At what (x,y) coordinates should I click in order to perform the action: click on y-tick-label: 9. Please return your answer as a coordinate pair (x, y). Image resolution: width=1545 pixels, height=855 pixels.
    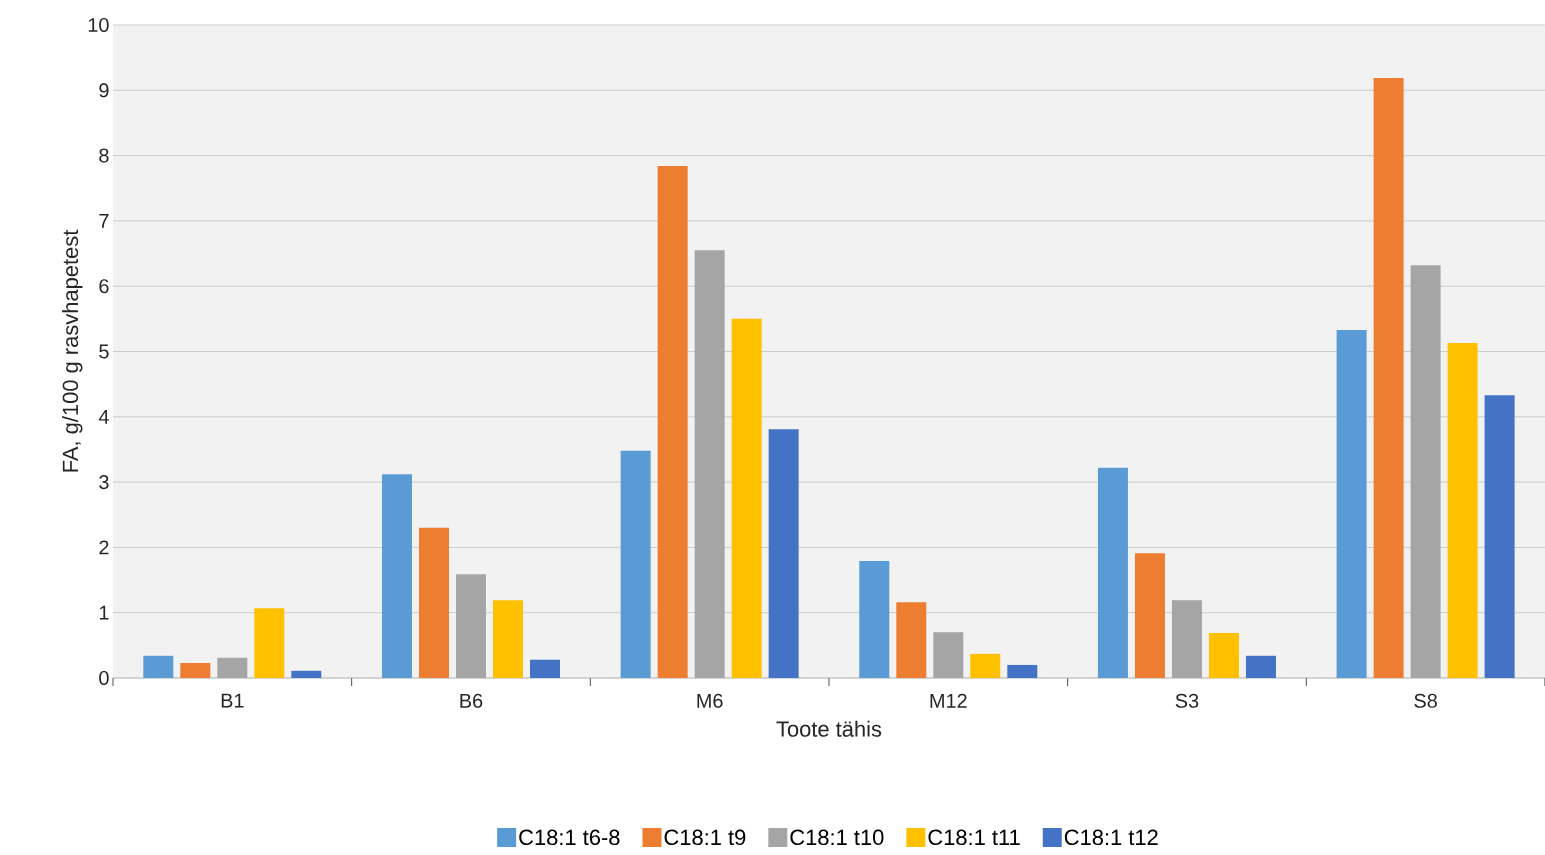
    Looking at the image, I should click on (104, 90).